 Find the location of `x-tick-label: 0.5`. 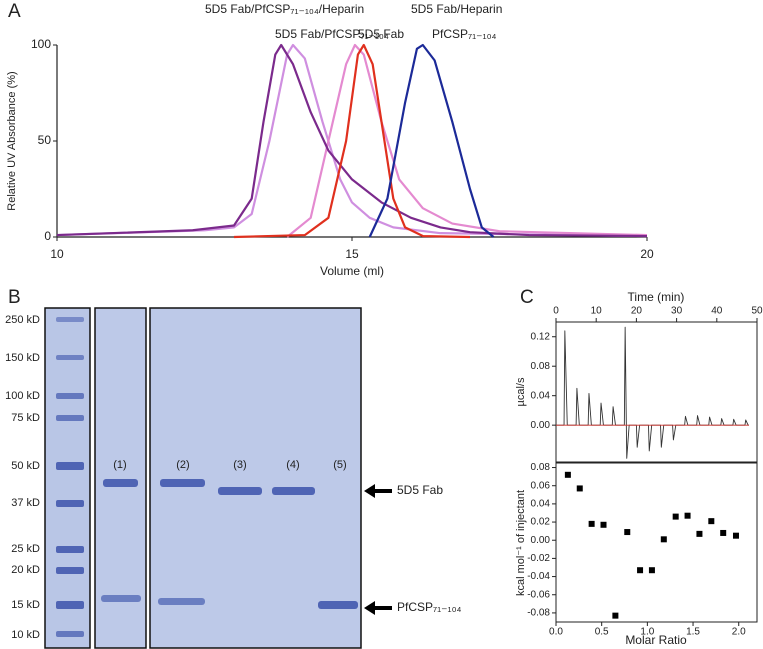

x-tick-label: 0.5 is located at coordinates (602, 632).